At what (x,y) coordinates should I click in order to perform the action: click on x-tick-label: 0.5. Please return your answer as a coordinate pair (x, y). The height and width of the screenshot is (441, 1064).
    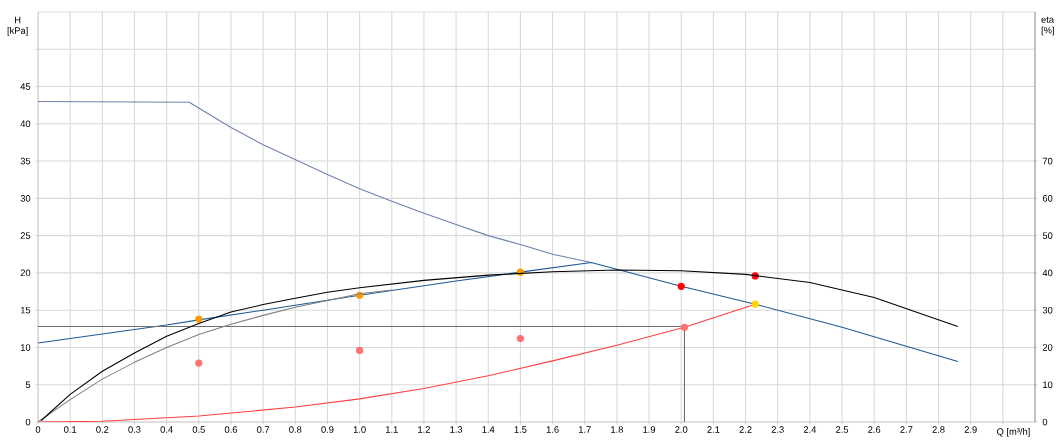
    Looking at the image, I should click on (198, 429).